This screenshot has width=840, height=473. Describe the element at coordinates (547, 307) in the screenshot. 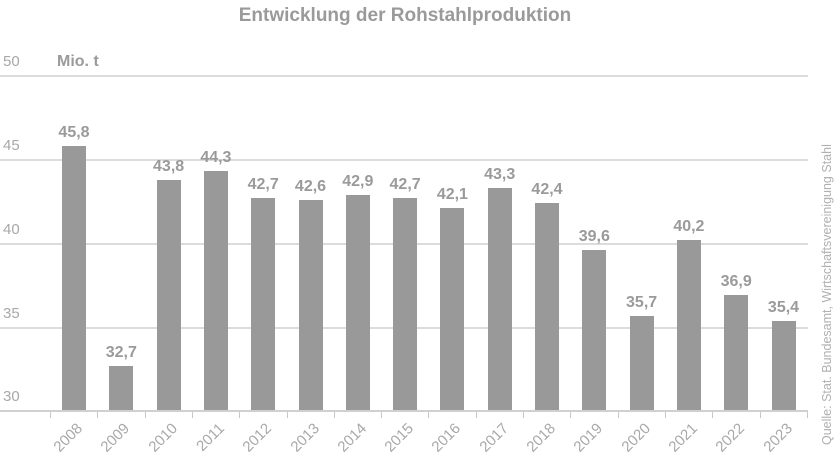

I see `bar-2018` at that location.